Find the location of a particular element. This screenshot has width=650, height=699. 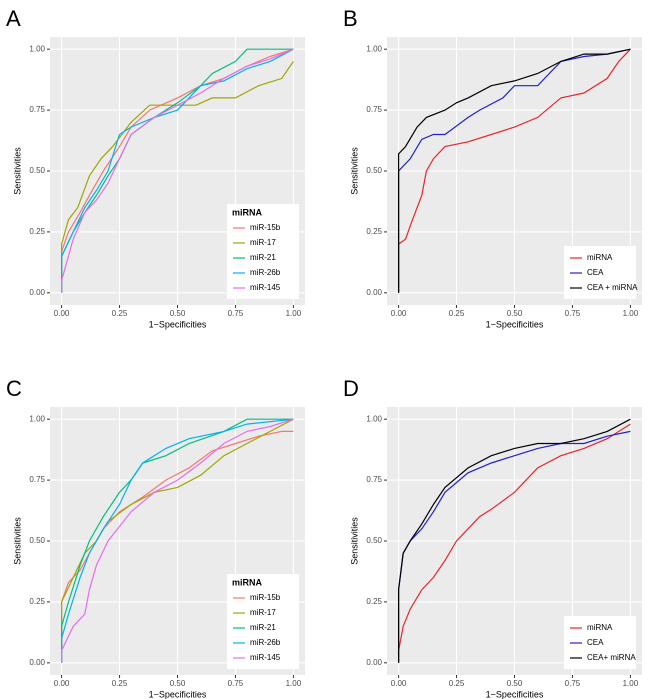

panel-label: C is located at coordinates (14, 388).